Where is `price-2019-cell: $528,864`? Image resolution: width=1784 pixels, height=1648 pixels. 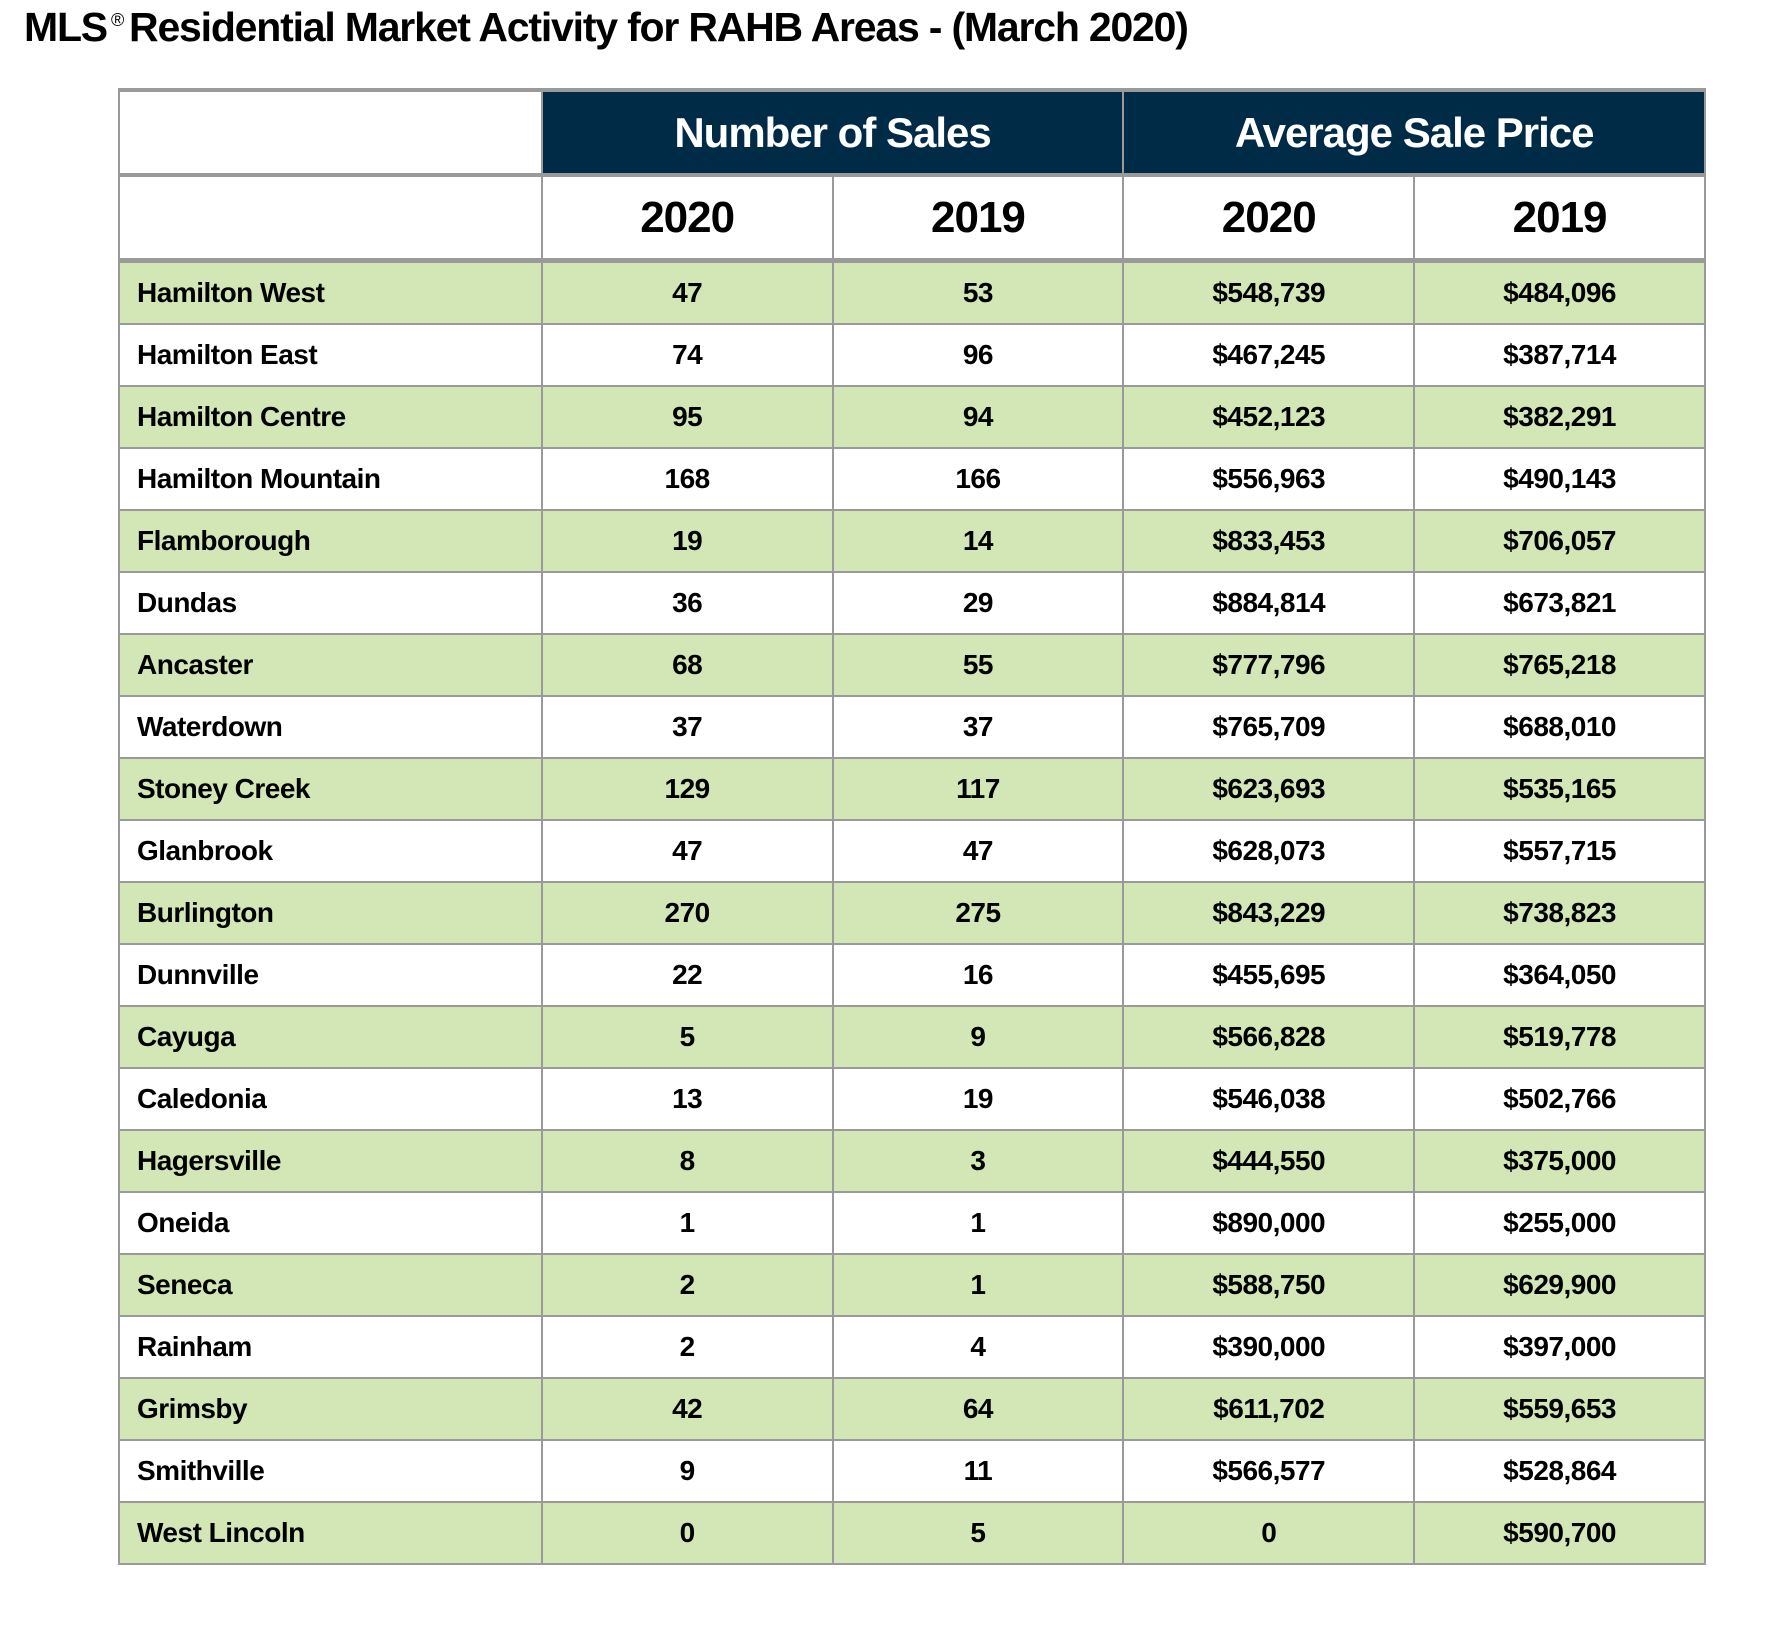 price-2019-cell: $528,864 is located at coordinates (1559, 1471).